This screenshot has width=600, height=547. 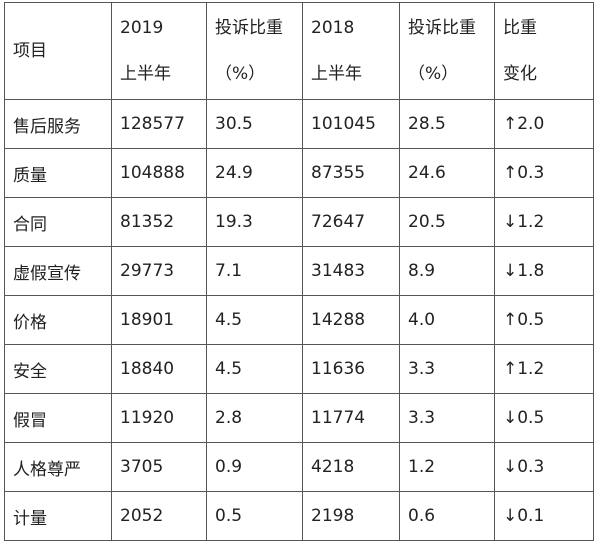 I want to click on header-text: 比重, so click(x=520, y=28).